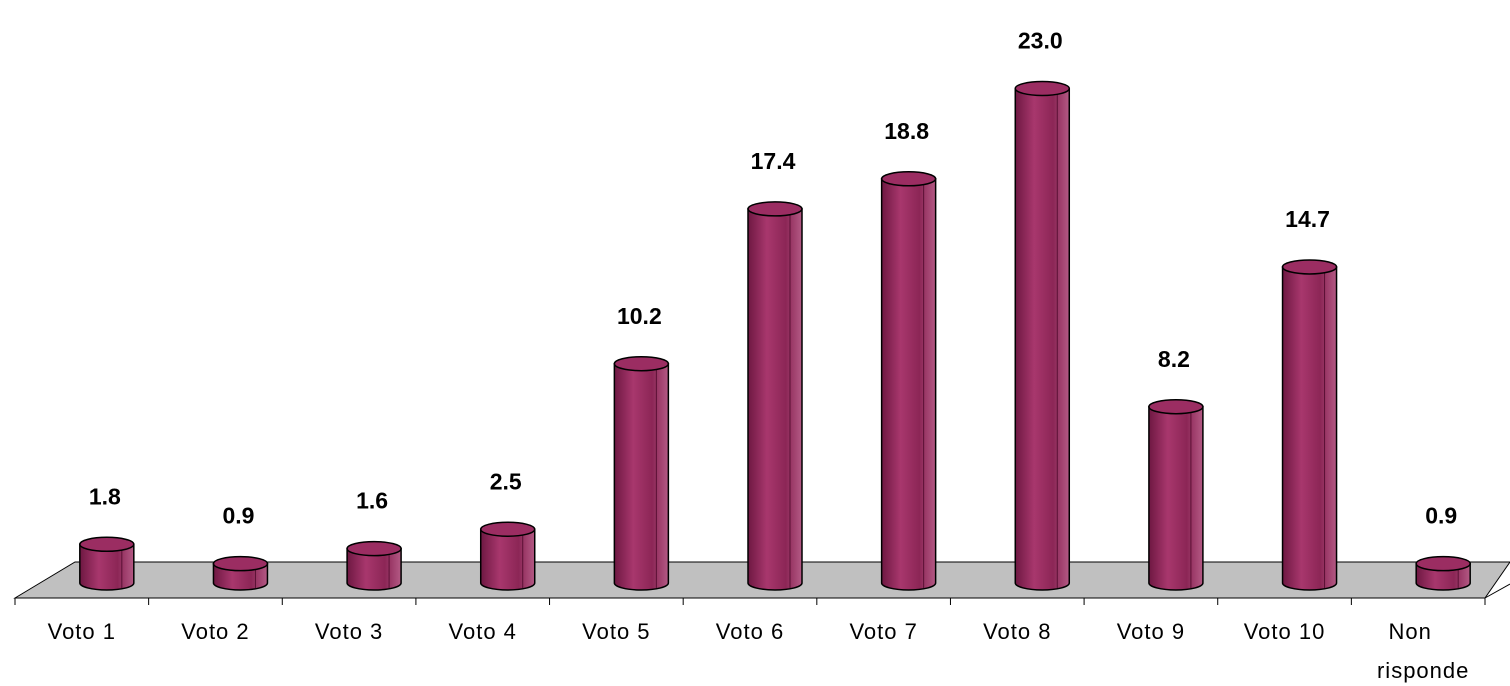 Image resolution: width=1510 pixels, height=686 pixels. Describe the element at coordinates (82, 631) in the screenshot. I see `x-tick-label: Voto 1` at that location.